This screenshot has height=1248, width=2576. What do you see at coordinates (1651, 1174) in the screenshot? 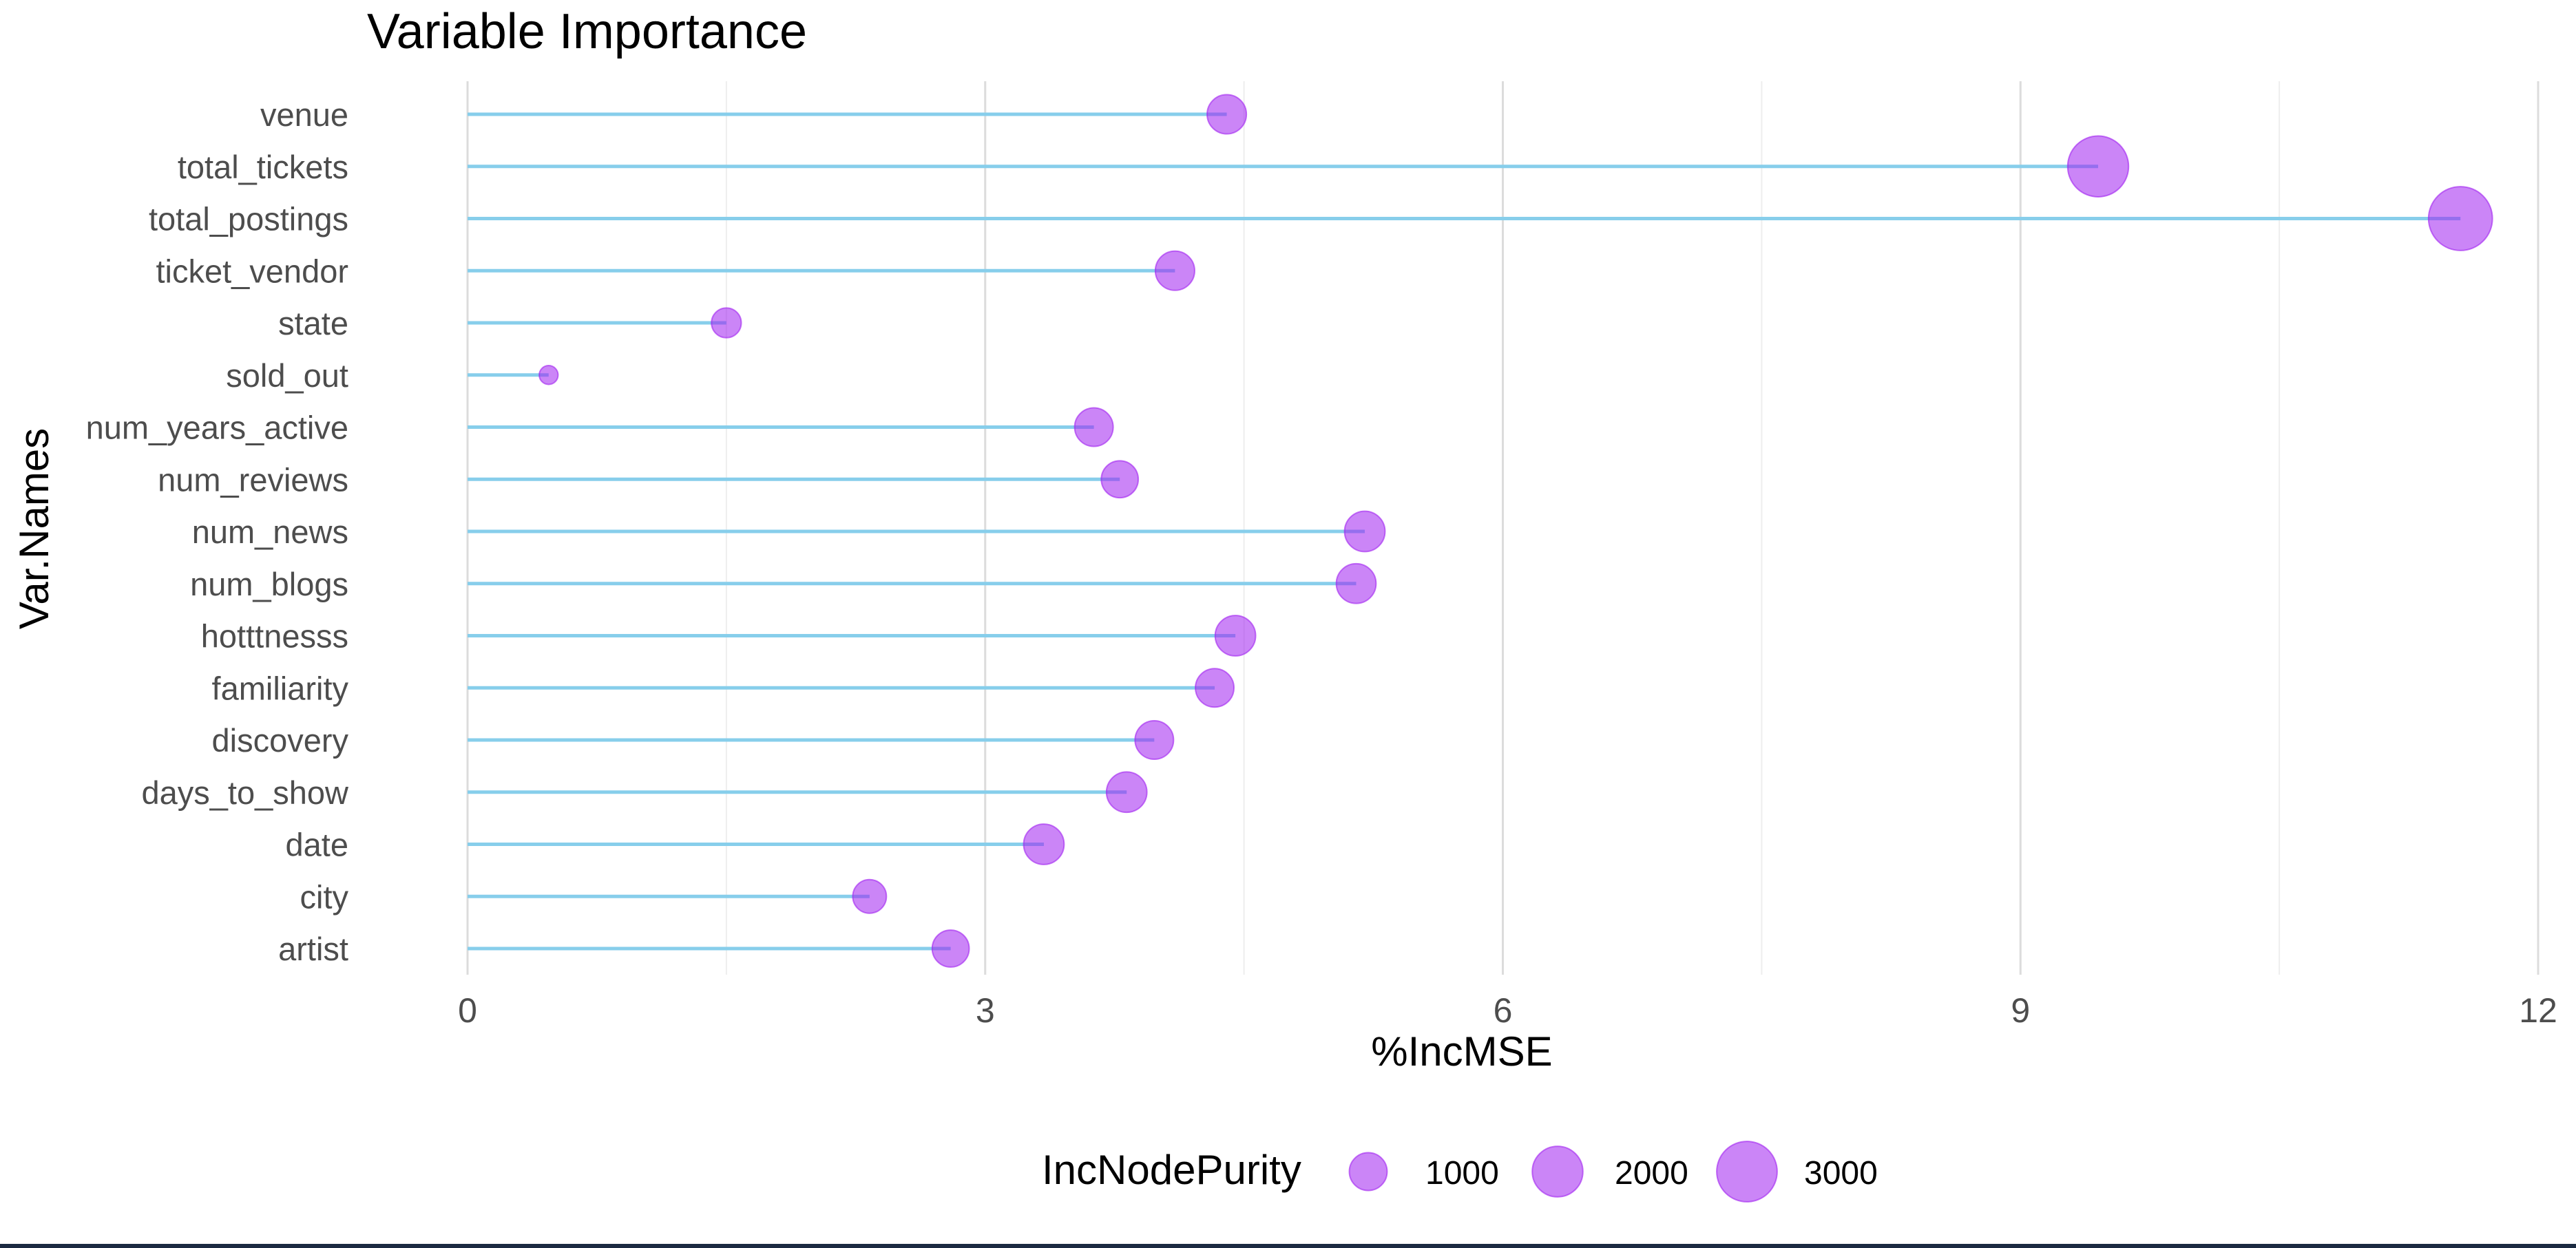
I see `legend-label: 2000` at bounding box center [1651, 1174].